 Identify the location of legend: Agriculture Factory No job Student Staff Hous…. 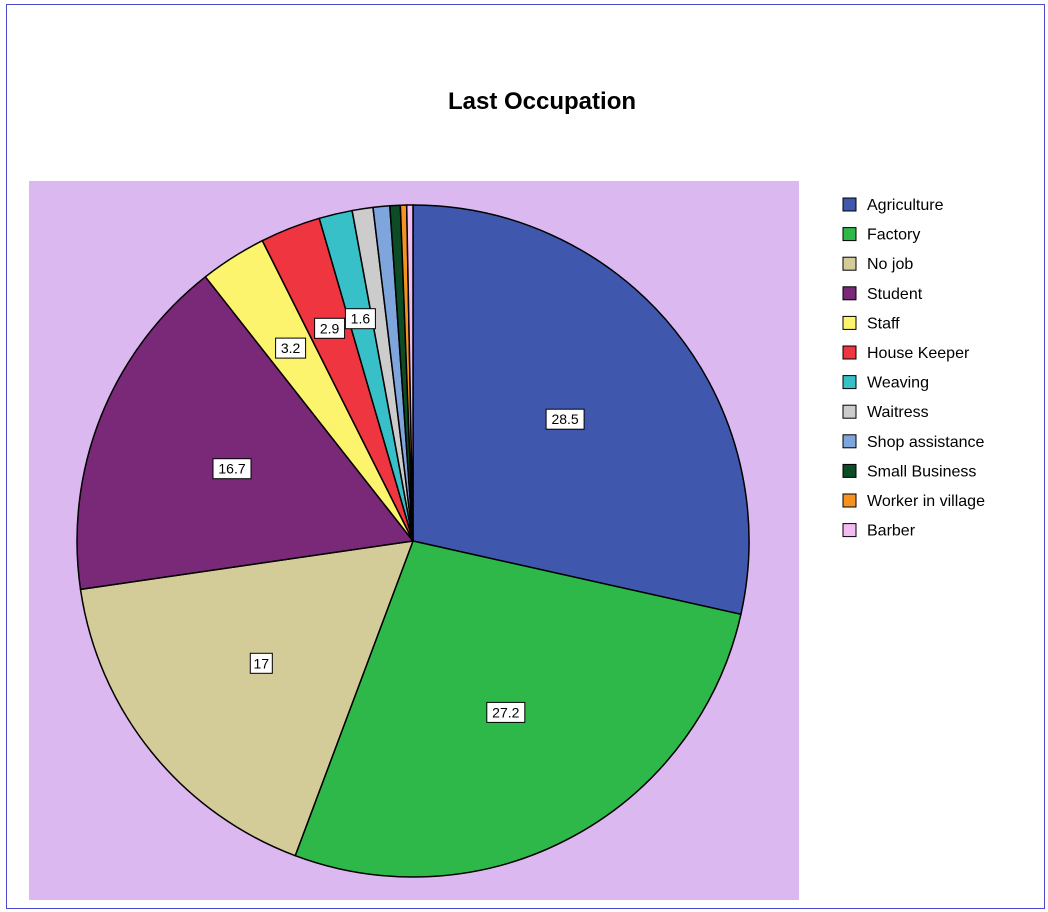
(913, 368).